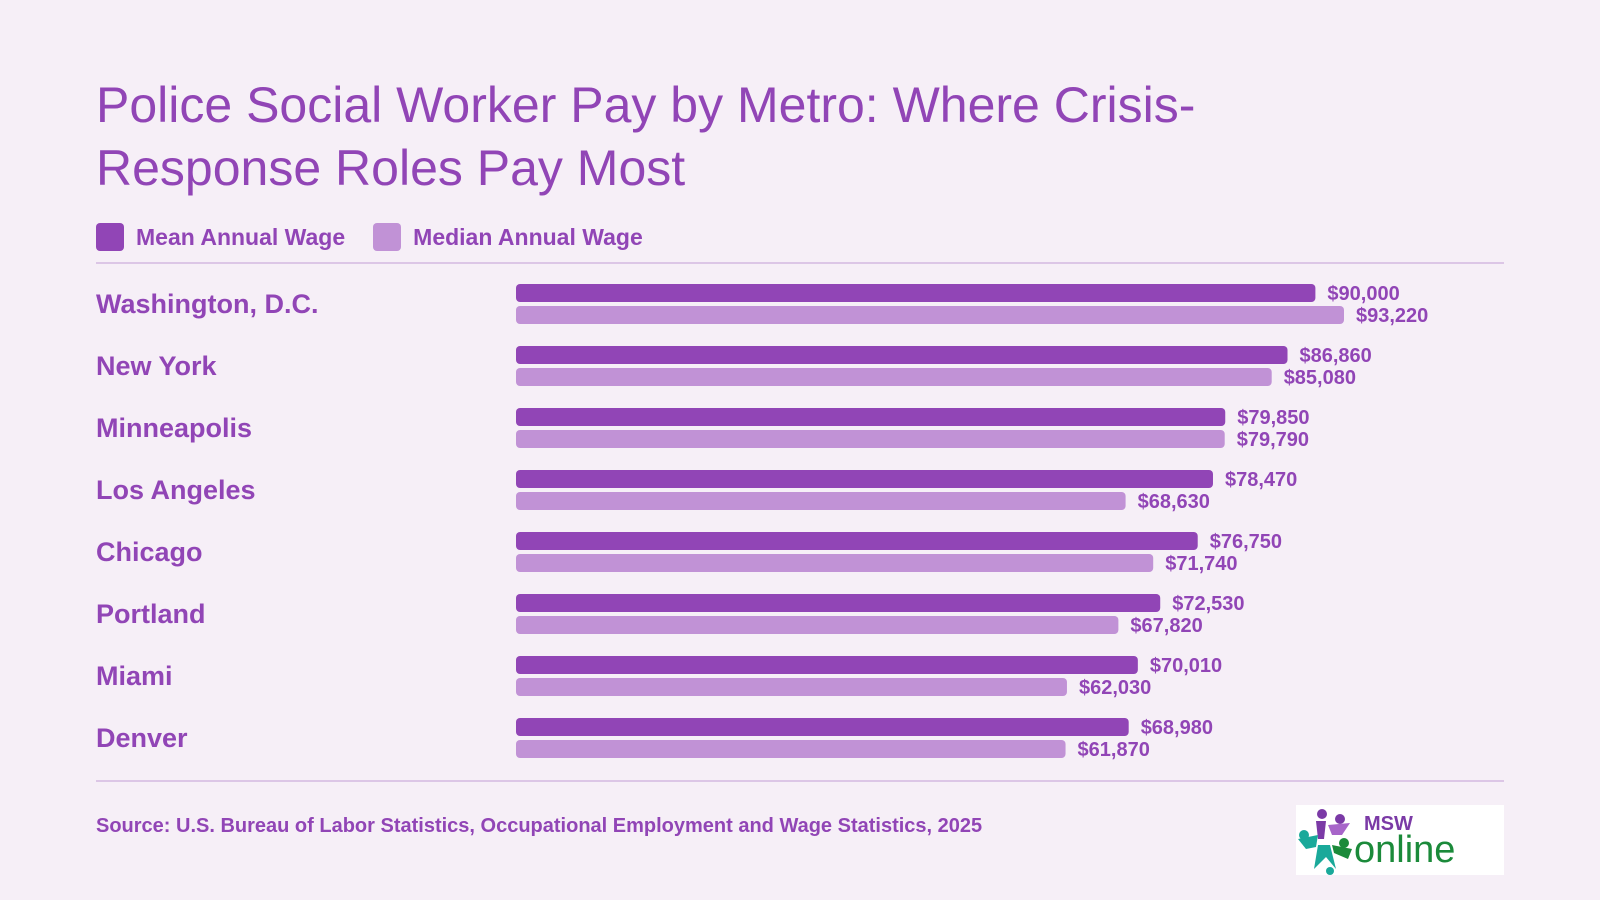 The width and height of the screenshot is (1600, 900). Describe the element at coordinates (1336, 356) in the screenshot. I see `data-label-mean: $86,860` at that location.